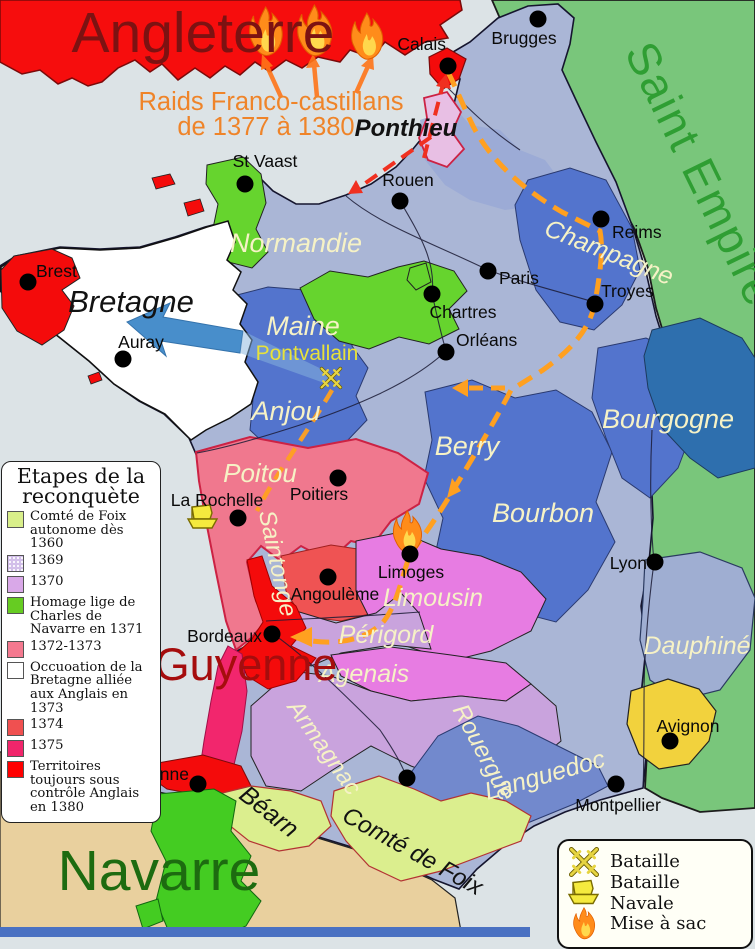 The width and height of the screenshot is (755, 949). What do you see at coordinates (432, 294) in the screenshot?
I see `city-dot-chartres` at bounding box center [432, 294].